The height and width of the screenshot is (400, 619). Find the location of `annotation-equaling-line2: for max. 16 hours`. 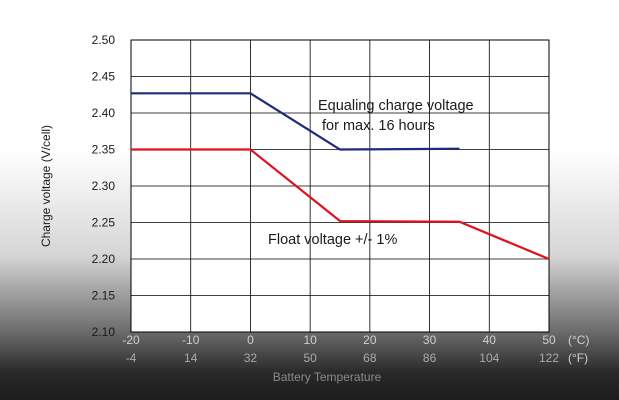

annotation-equaling-line2: for max. 16 hours is located at coordinates (378, 126).